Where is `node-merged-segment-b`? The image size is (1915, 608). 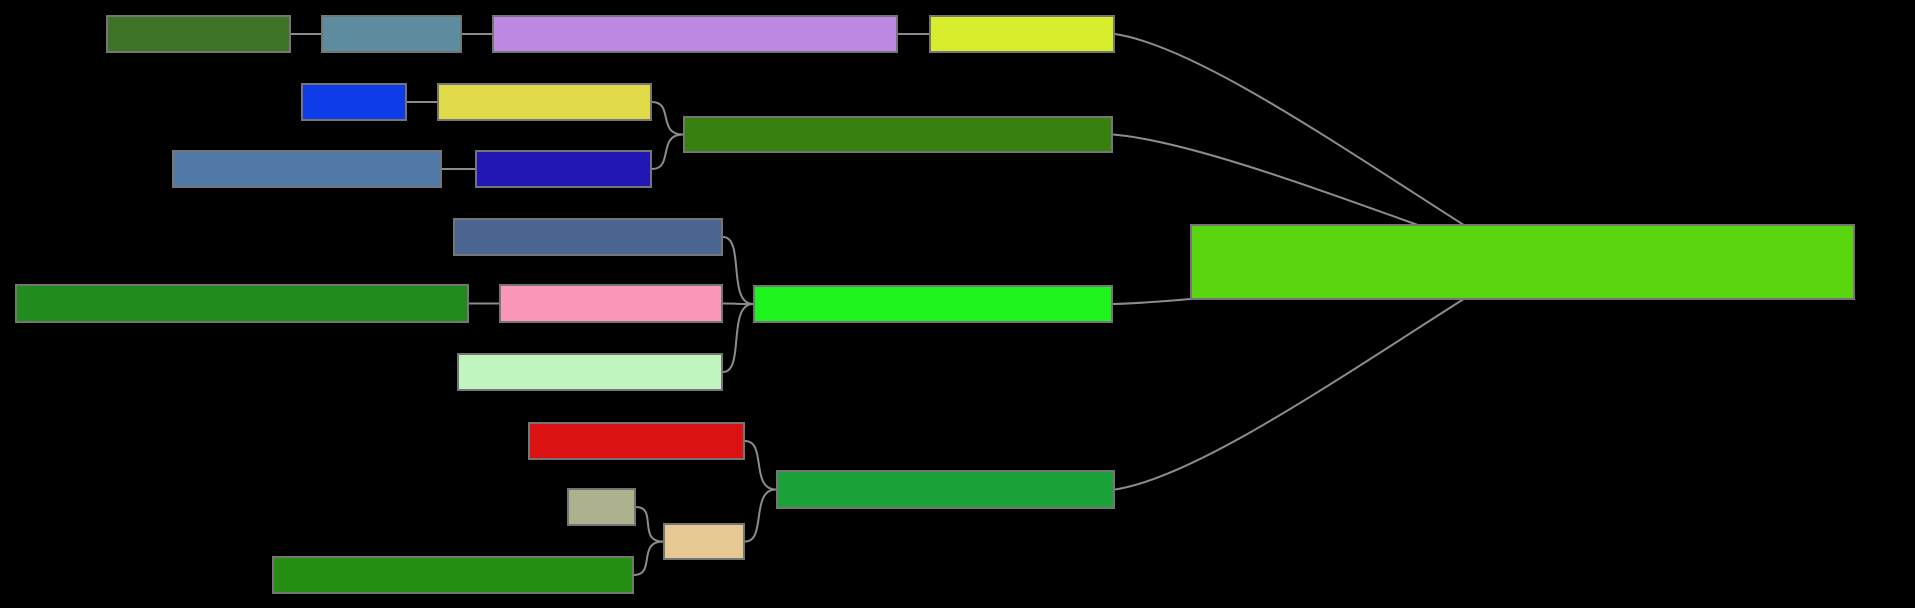 node-merged-segment-b is located at coordinates (933, 304).